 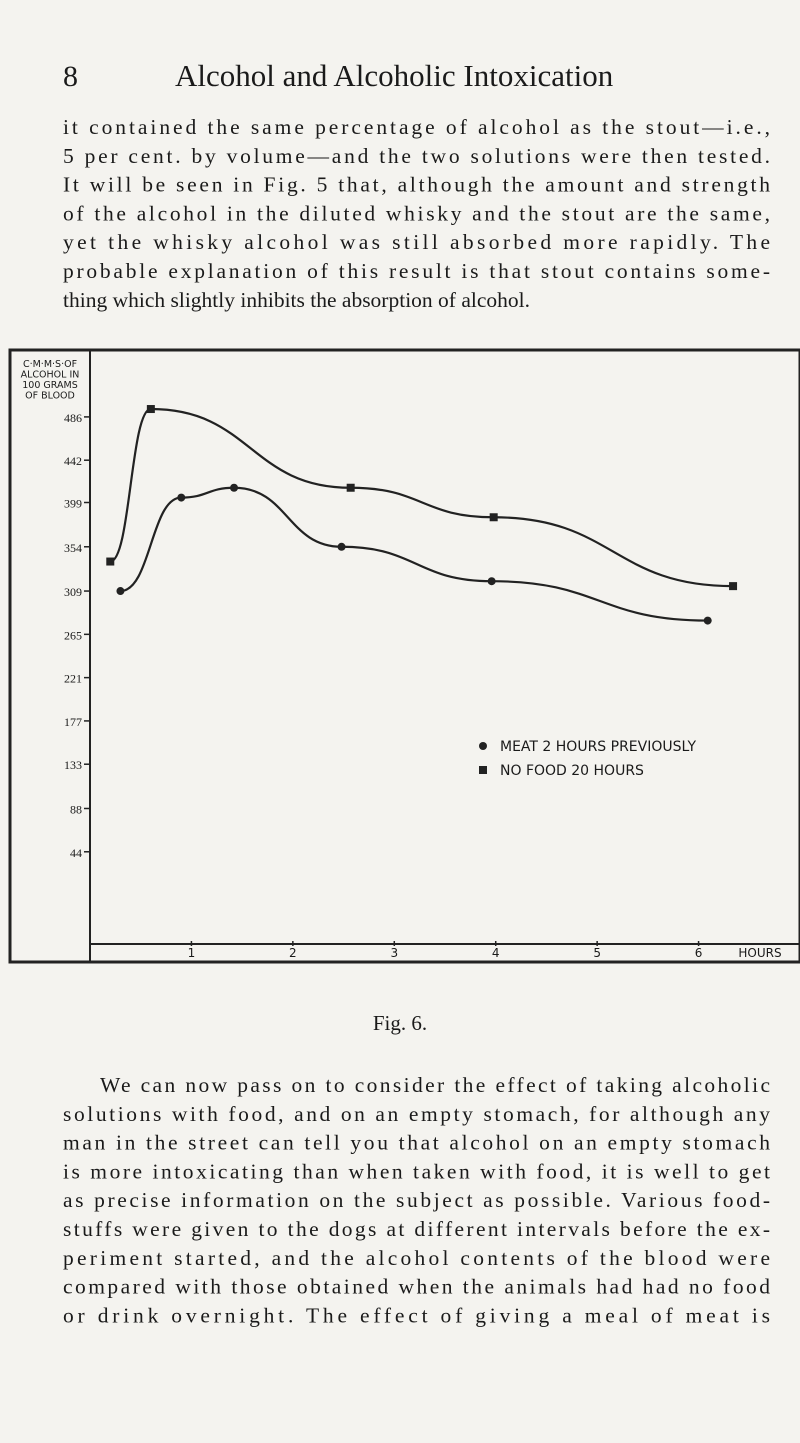 What do you see at coordinates (76, 853) in the screenshot?
I see `y-tick-label: 44` at bounding box center [76, 853].